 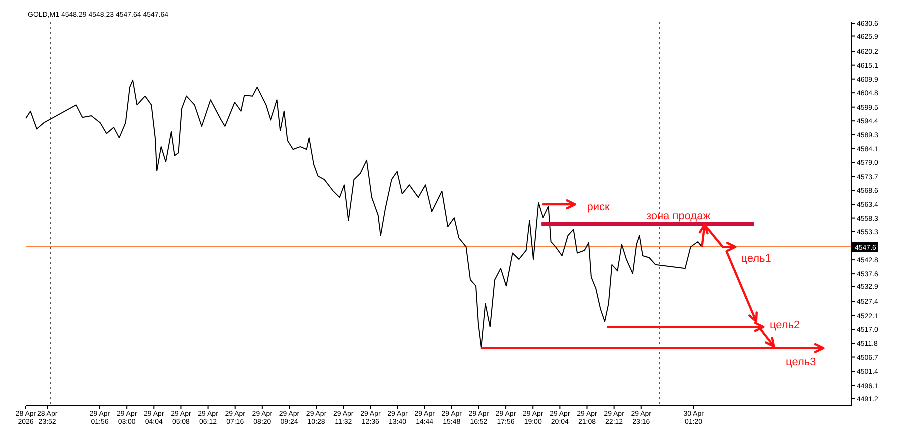 I want to click on annotation: цель3, so click(x=801, y=362).